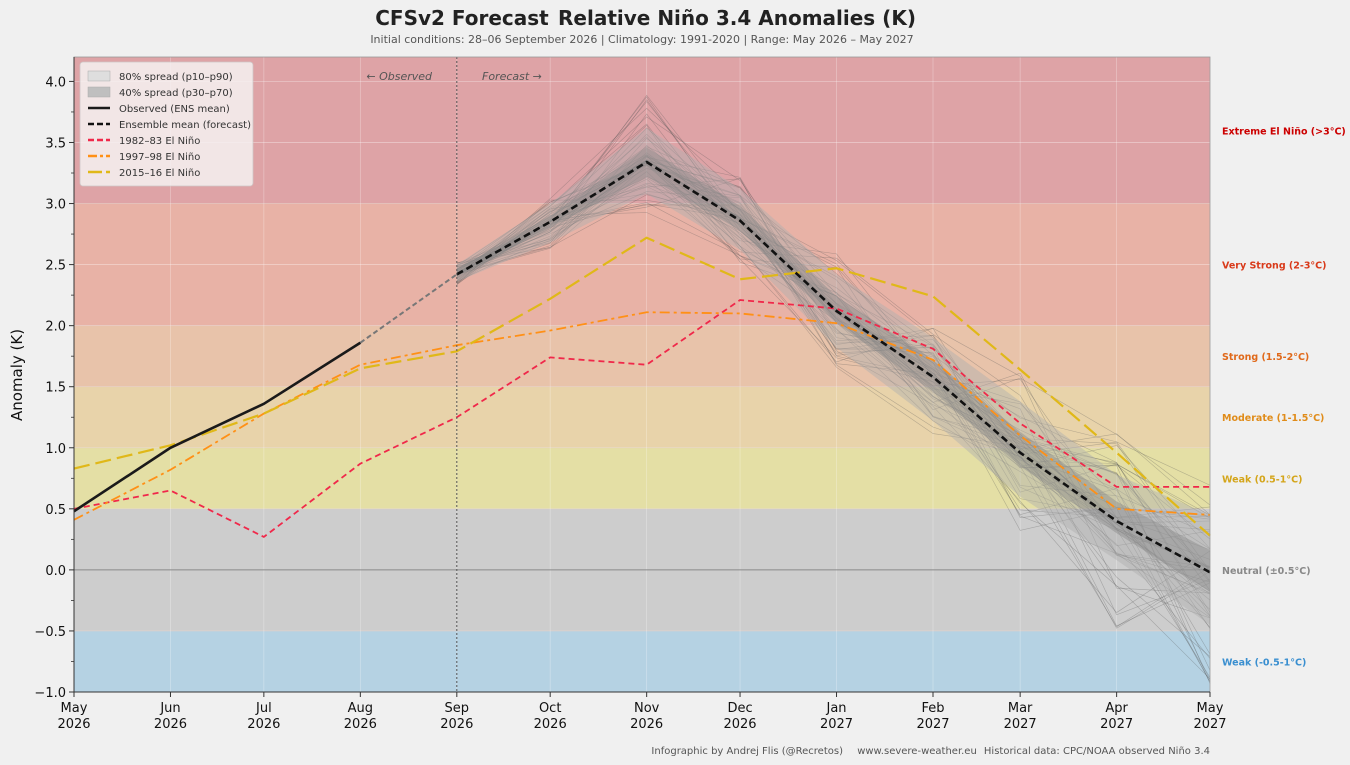 The width and height of the screenshot is (1350, 765). I want to click on x-tick-month-7: Dec, so click(739, 708).